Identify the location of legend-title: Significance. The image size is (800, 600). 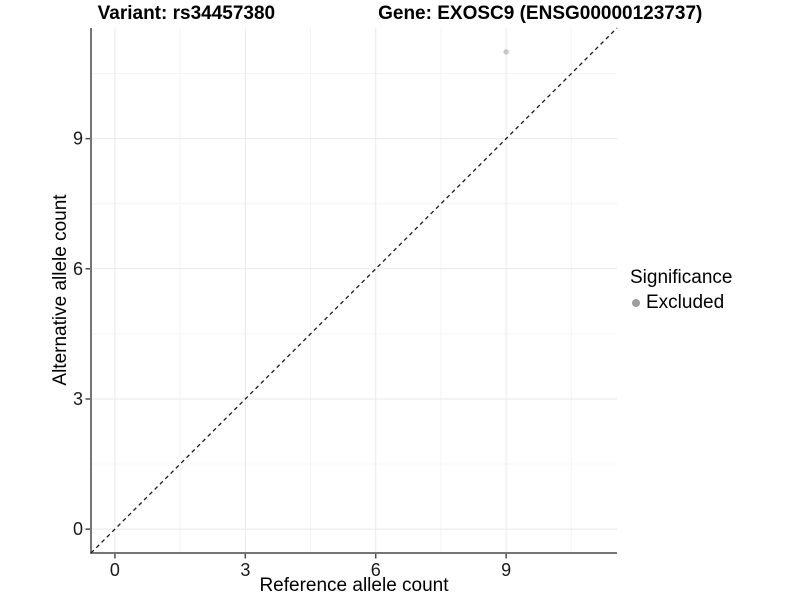
(681, 277).